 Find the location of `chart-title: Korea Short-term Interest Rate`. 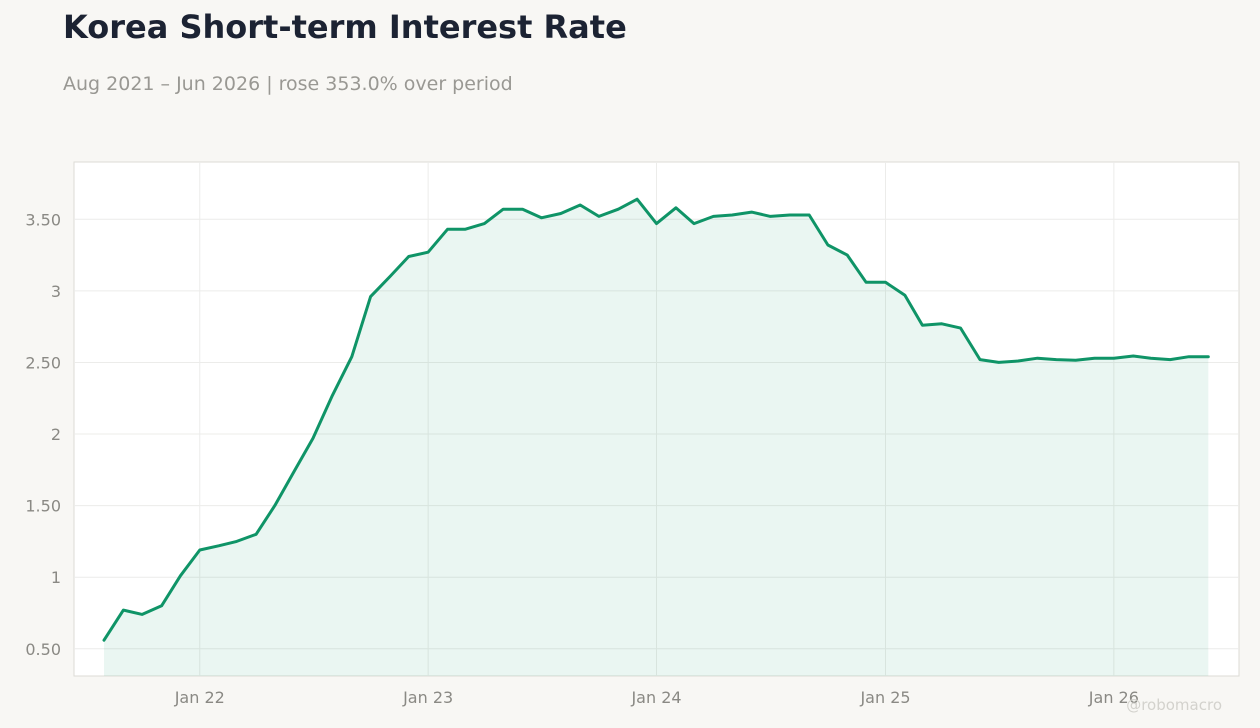

chart-title: Korea Short-term Interest Rate is located at coordinates (345, 27).